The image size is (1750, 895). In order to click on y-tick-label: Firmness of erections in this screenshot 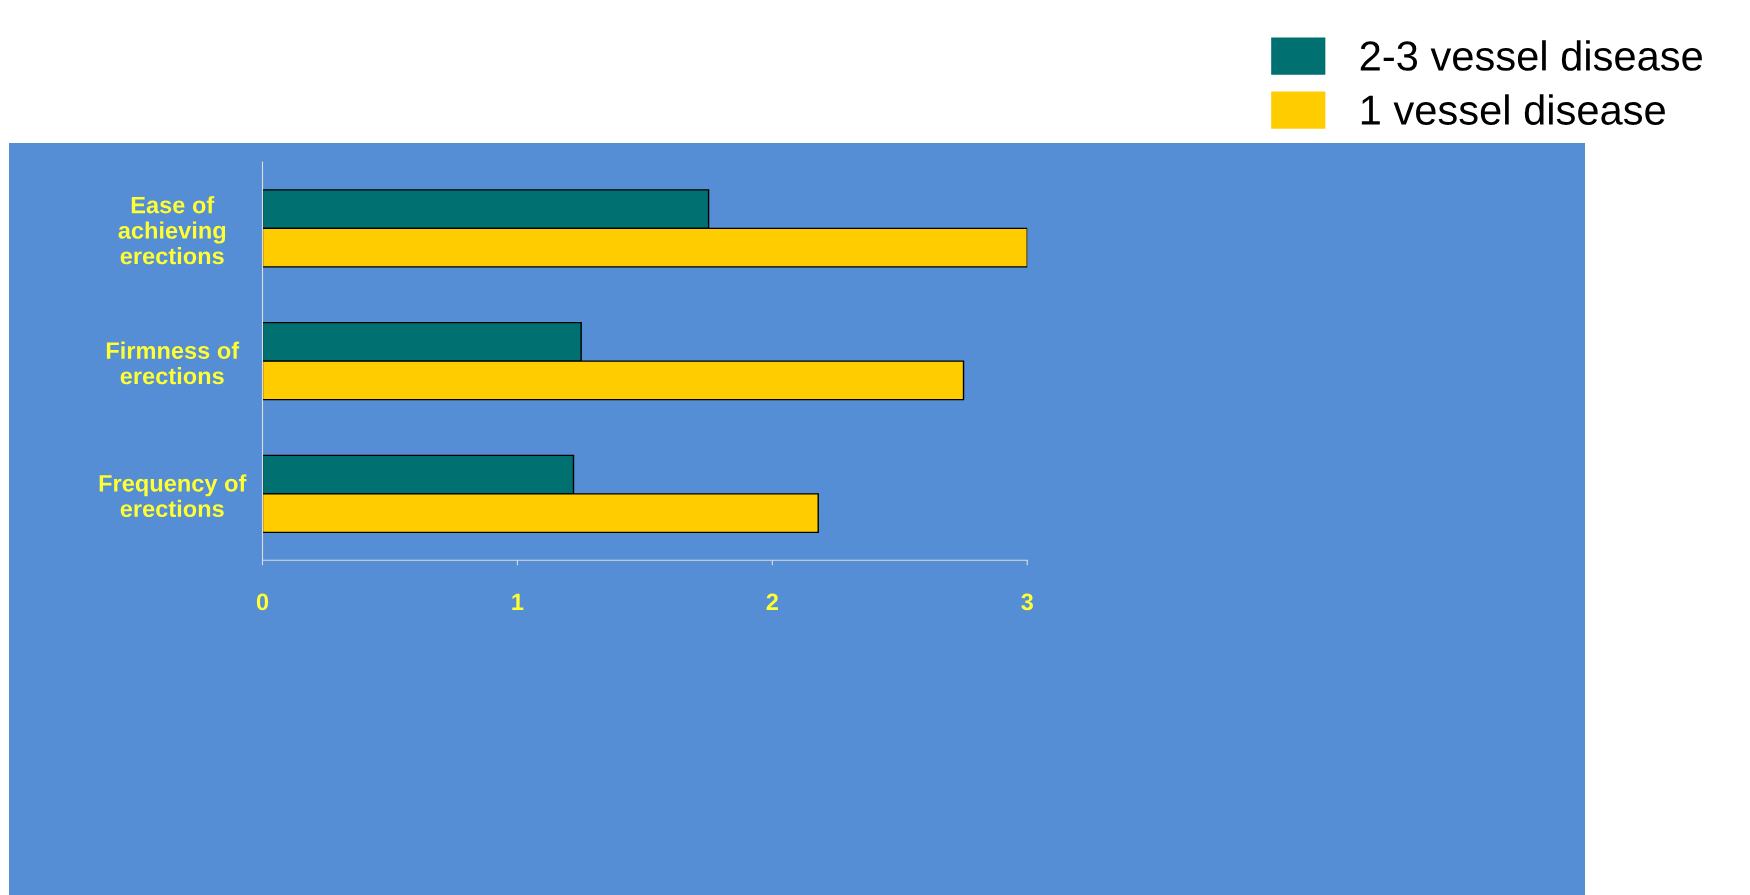, I will do `click(173, 363)`.